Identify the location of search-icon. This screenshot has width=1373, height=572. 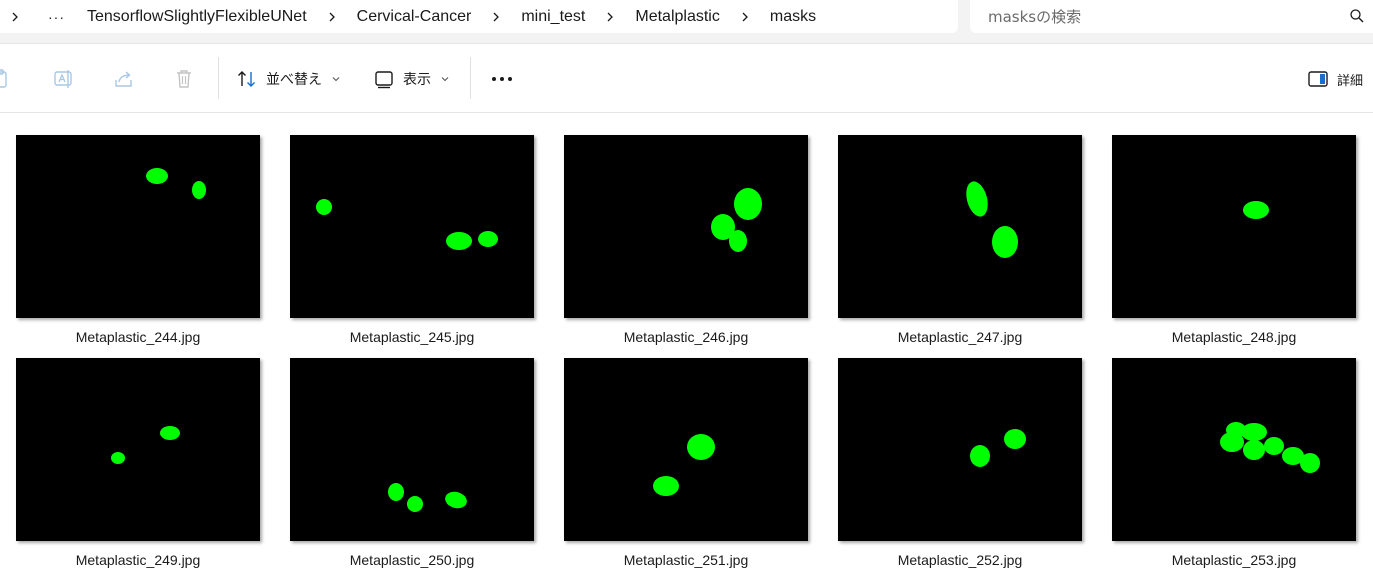
(1357, 16).